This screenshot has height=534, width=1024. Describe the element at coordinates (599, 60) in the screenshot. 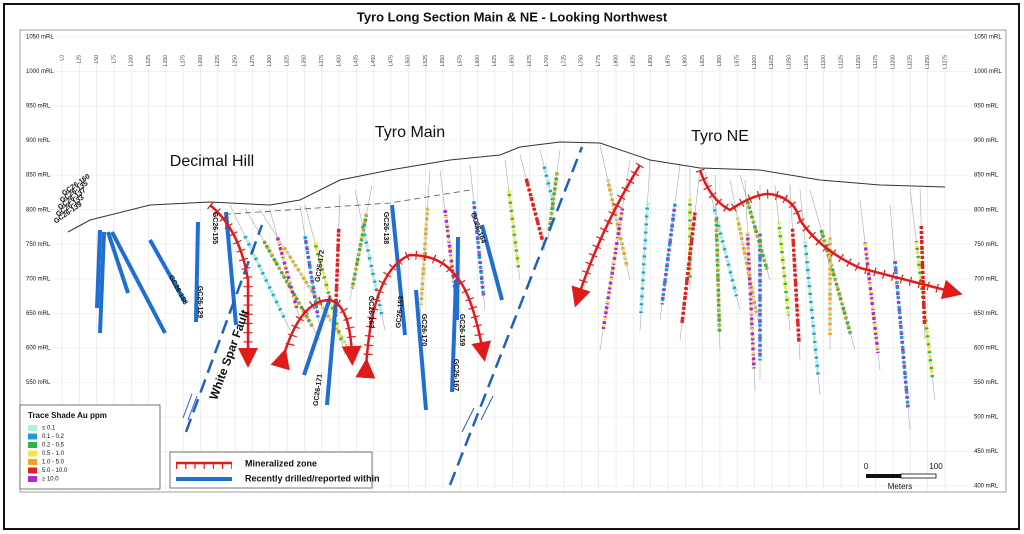

I see `section-label: L775` at that location.